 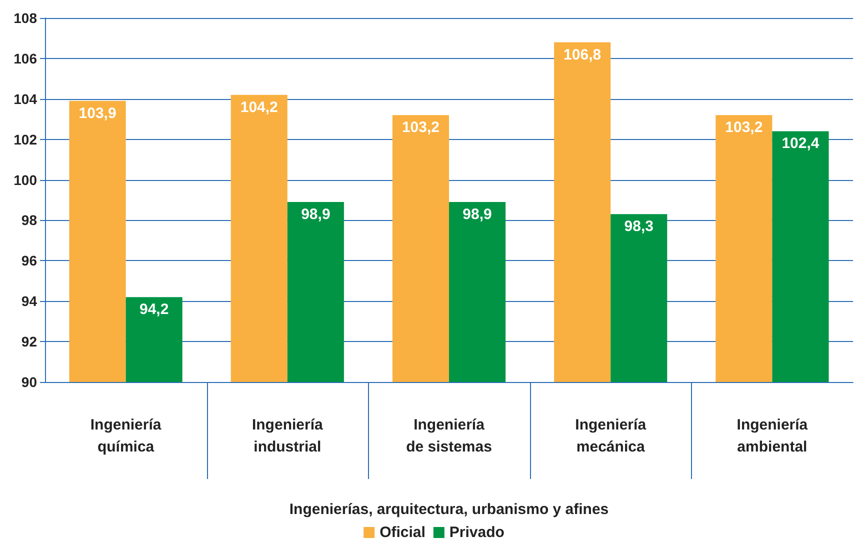 I want to click on x-axis-title: Ingenierías, arquitectura, urbanismo y afines, so click(x=449, y=509).